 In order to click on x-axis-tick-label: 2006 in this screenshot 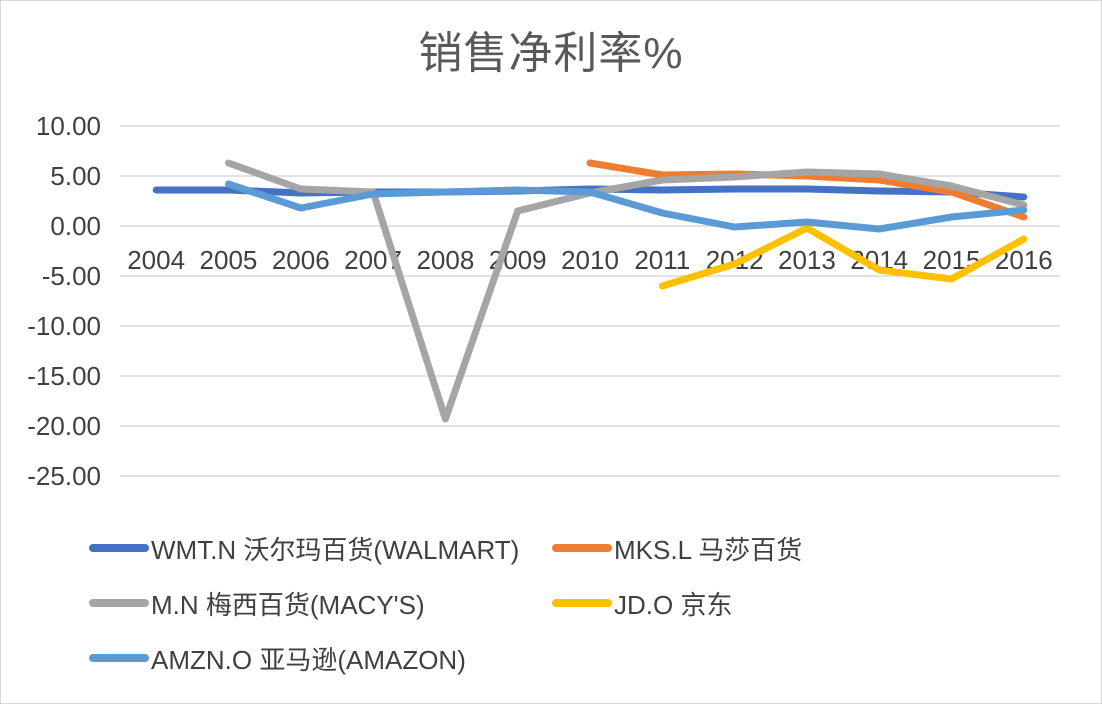, I will do `click(301, 260)`.